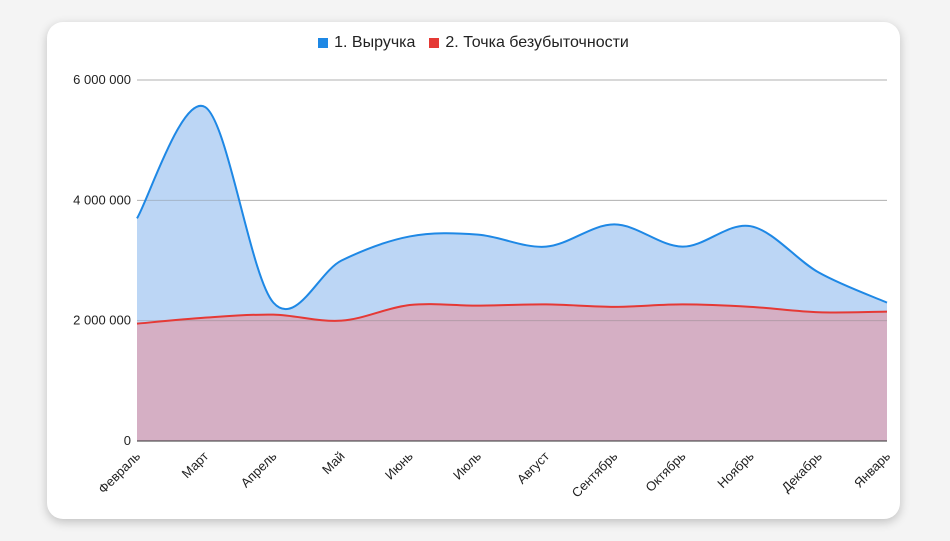 The width and height of the screenshot is (950, 541). I want to click on x-tick-label: Апрель, so click(259, 469).